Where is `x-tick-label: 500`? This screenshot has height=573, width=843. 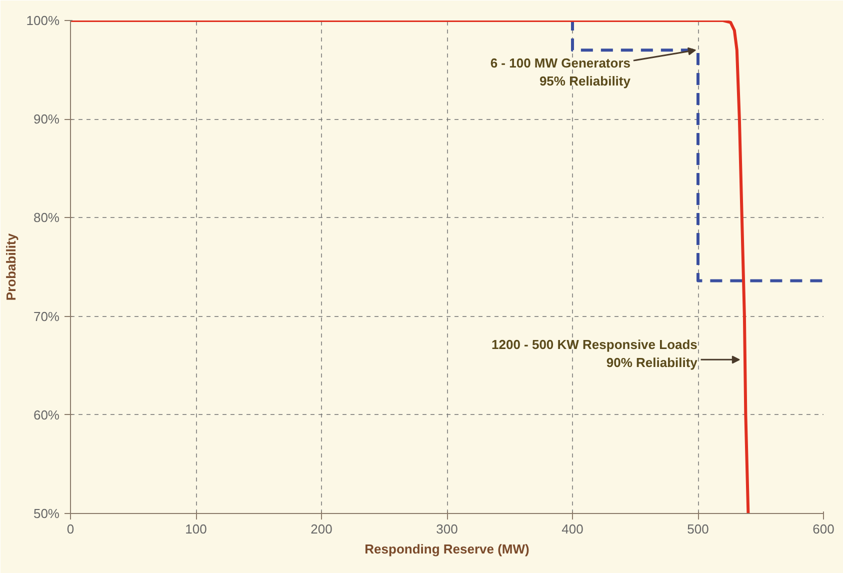
x-tick-label: 500 is located at coordinates (698, 529).